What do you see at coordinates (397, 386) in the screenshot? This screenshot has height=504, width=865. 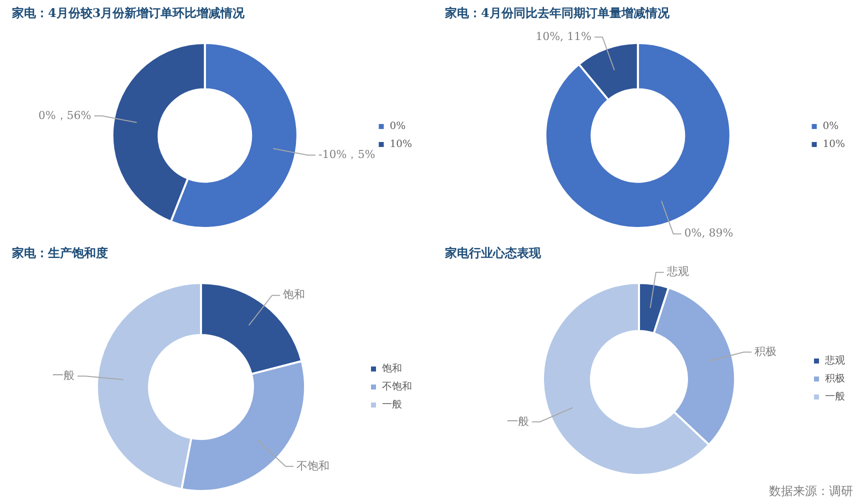 I see `data-label: 不饱和` at bounding box center [397, 386].